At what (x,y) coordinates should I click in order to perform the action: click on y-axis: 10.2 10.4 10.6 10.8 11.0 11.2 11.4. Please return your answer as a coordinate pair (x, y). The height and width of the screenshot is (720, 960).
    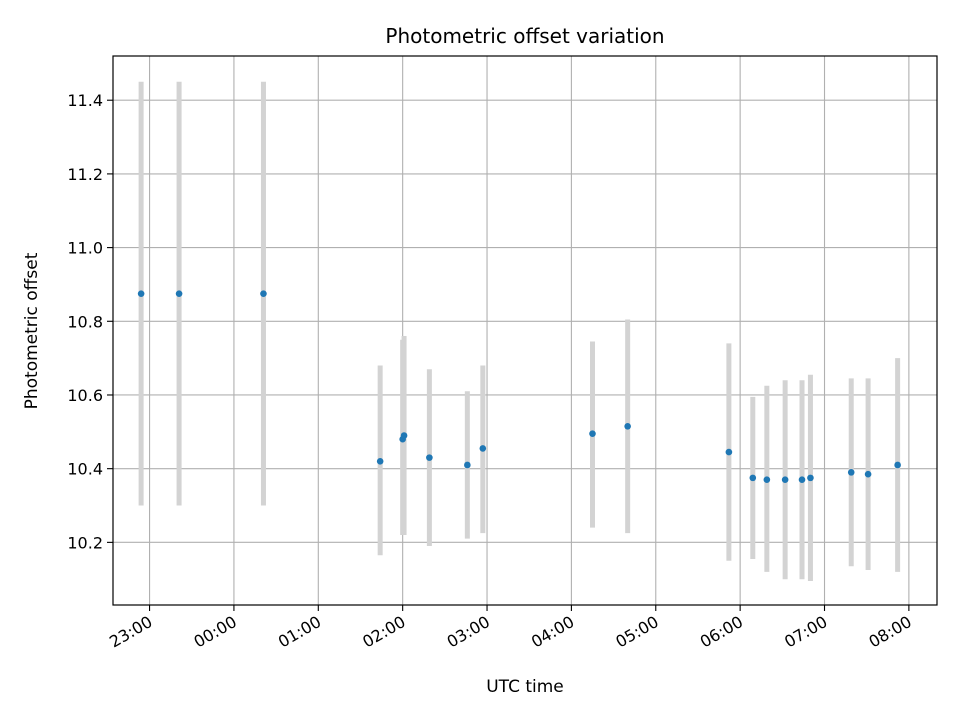
    Looking at the image, I should click on (90, 321).